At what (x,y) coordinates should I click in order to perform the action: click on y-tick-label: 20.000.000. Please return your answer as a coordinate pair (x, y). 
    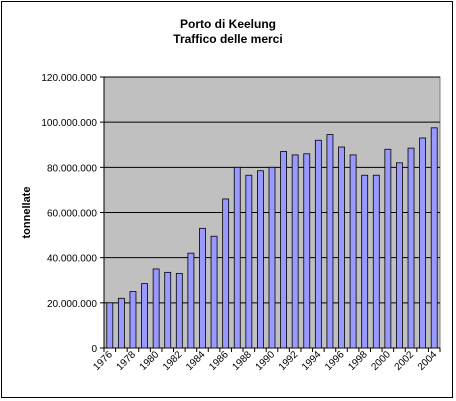
    Looking at the image, I should click on (72, 304).